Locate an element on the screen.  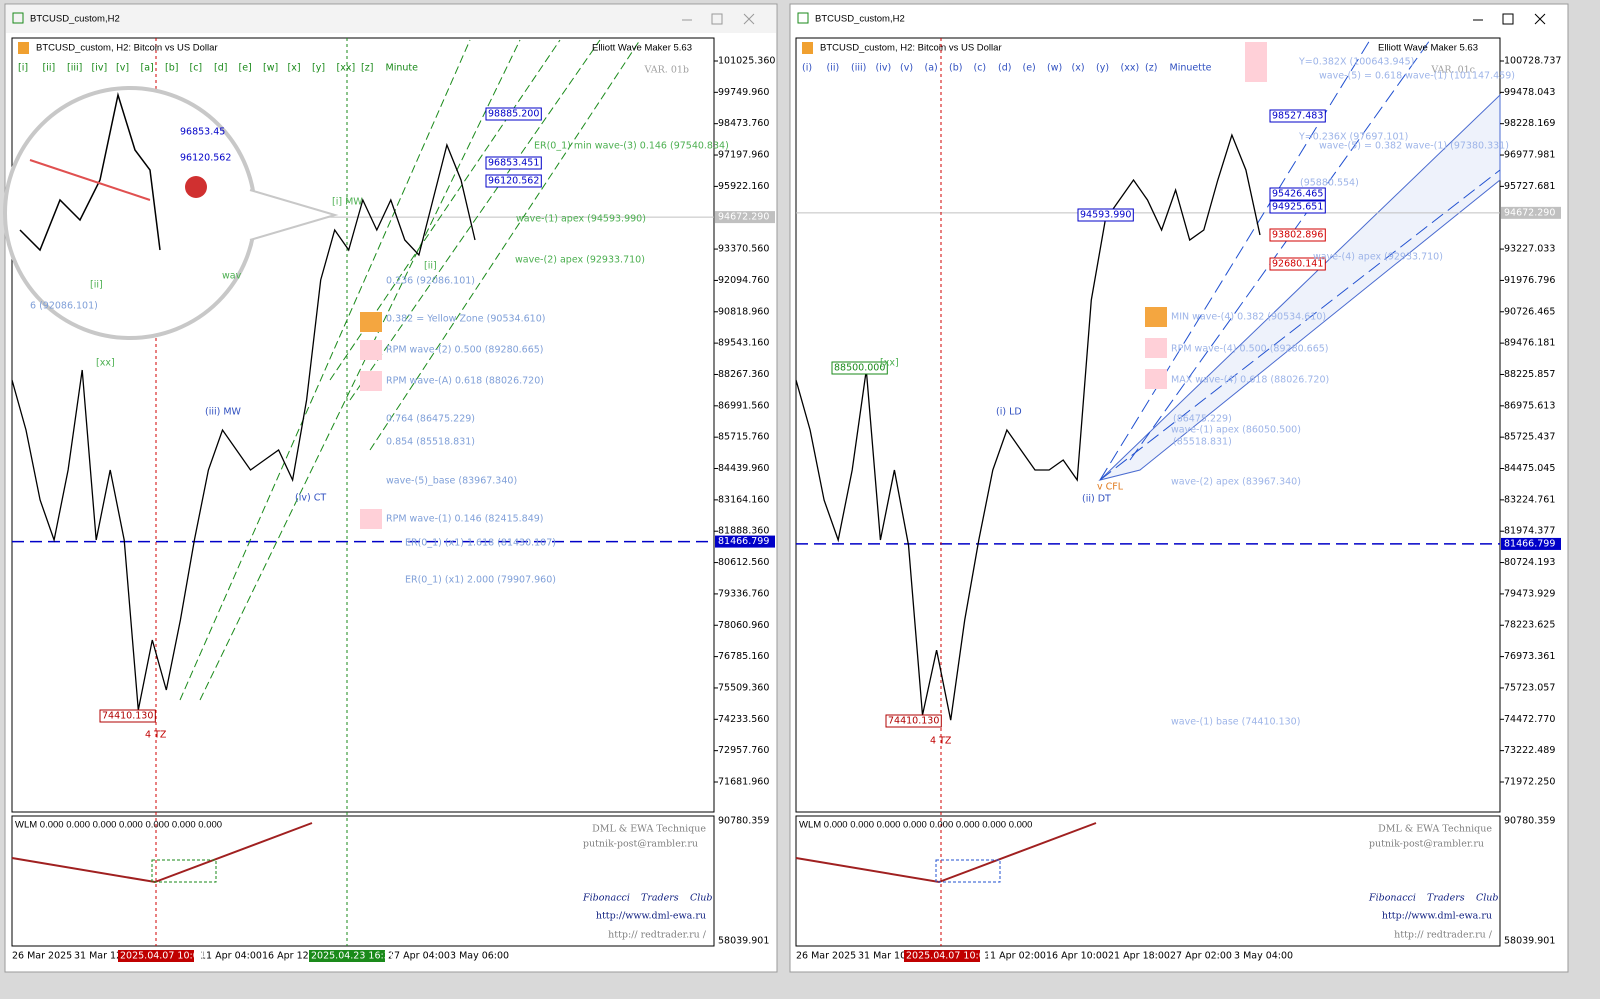
level-label: 92680.141 is located at coordinates (1297, 264).